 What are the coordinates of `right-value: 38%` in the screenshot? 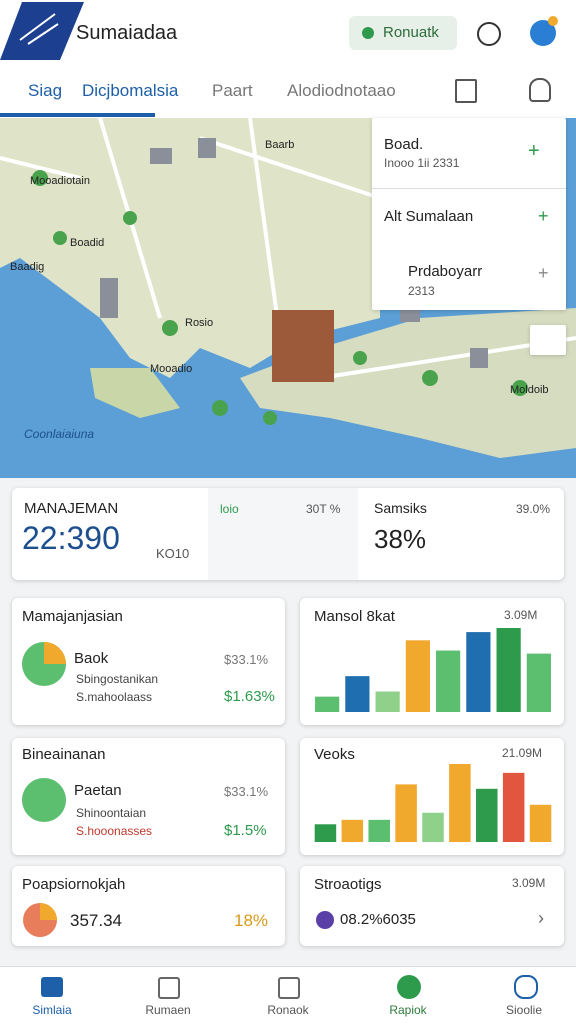 It's located at (400, 539).